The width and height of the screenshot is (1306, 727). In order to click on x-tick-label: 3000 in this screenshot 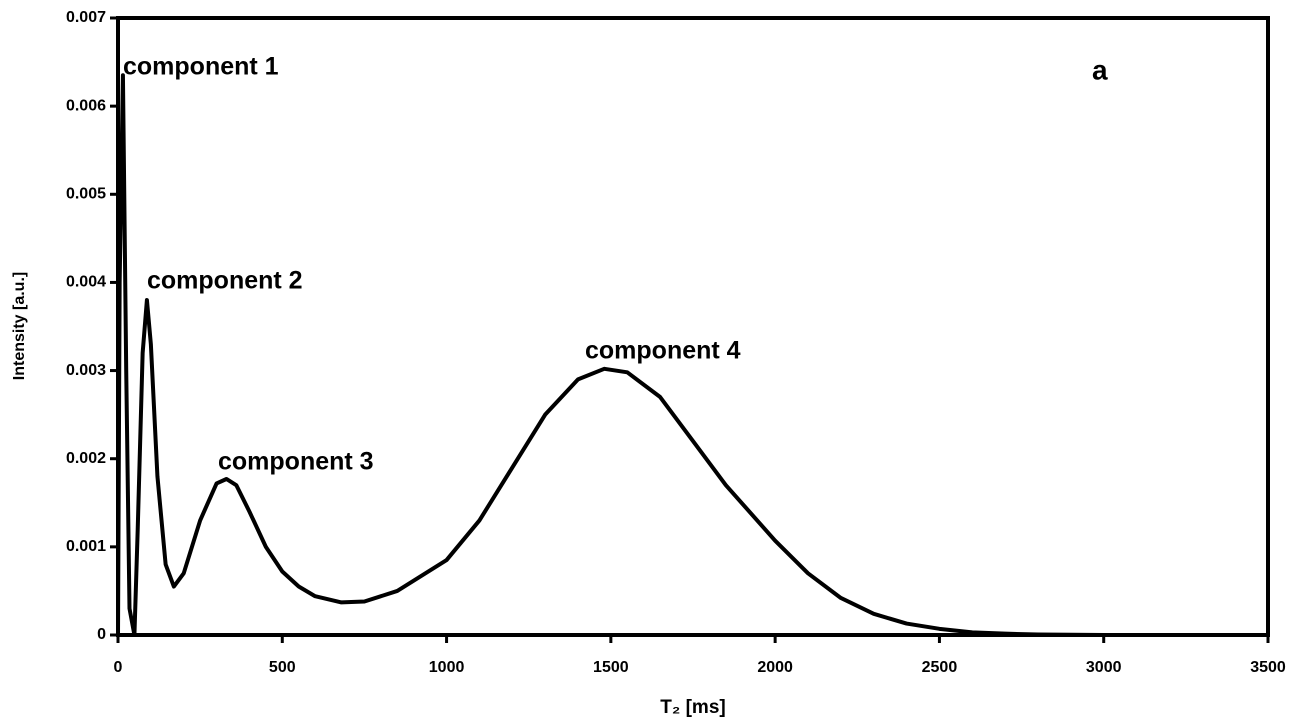, I will do `click(1104, 667)`.